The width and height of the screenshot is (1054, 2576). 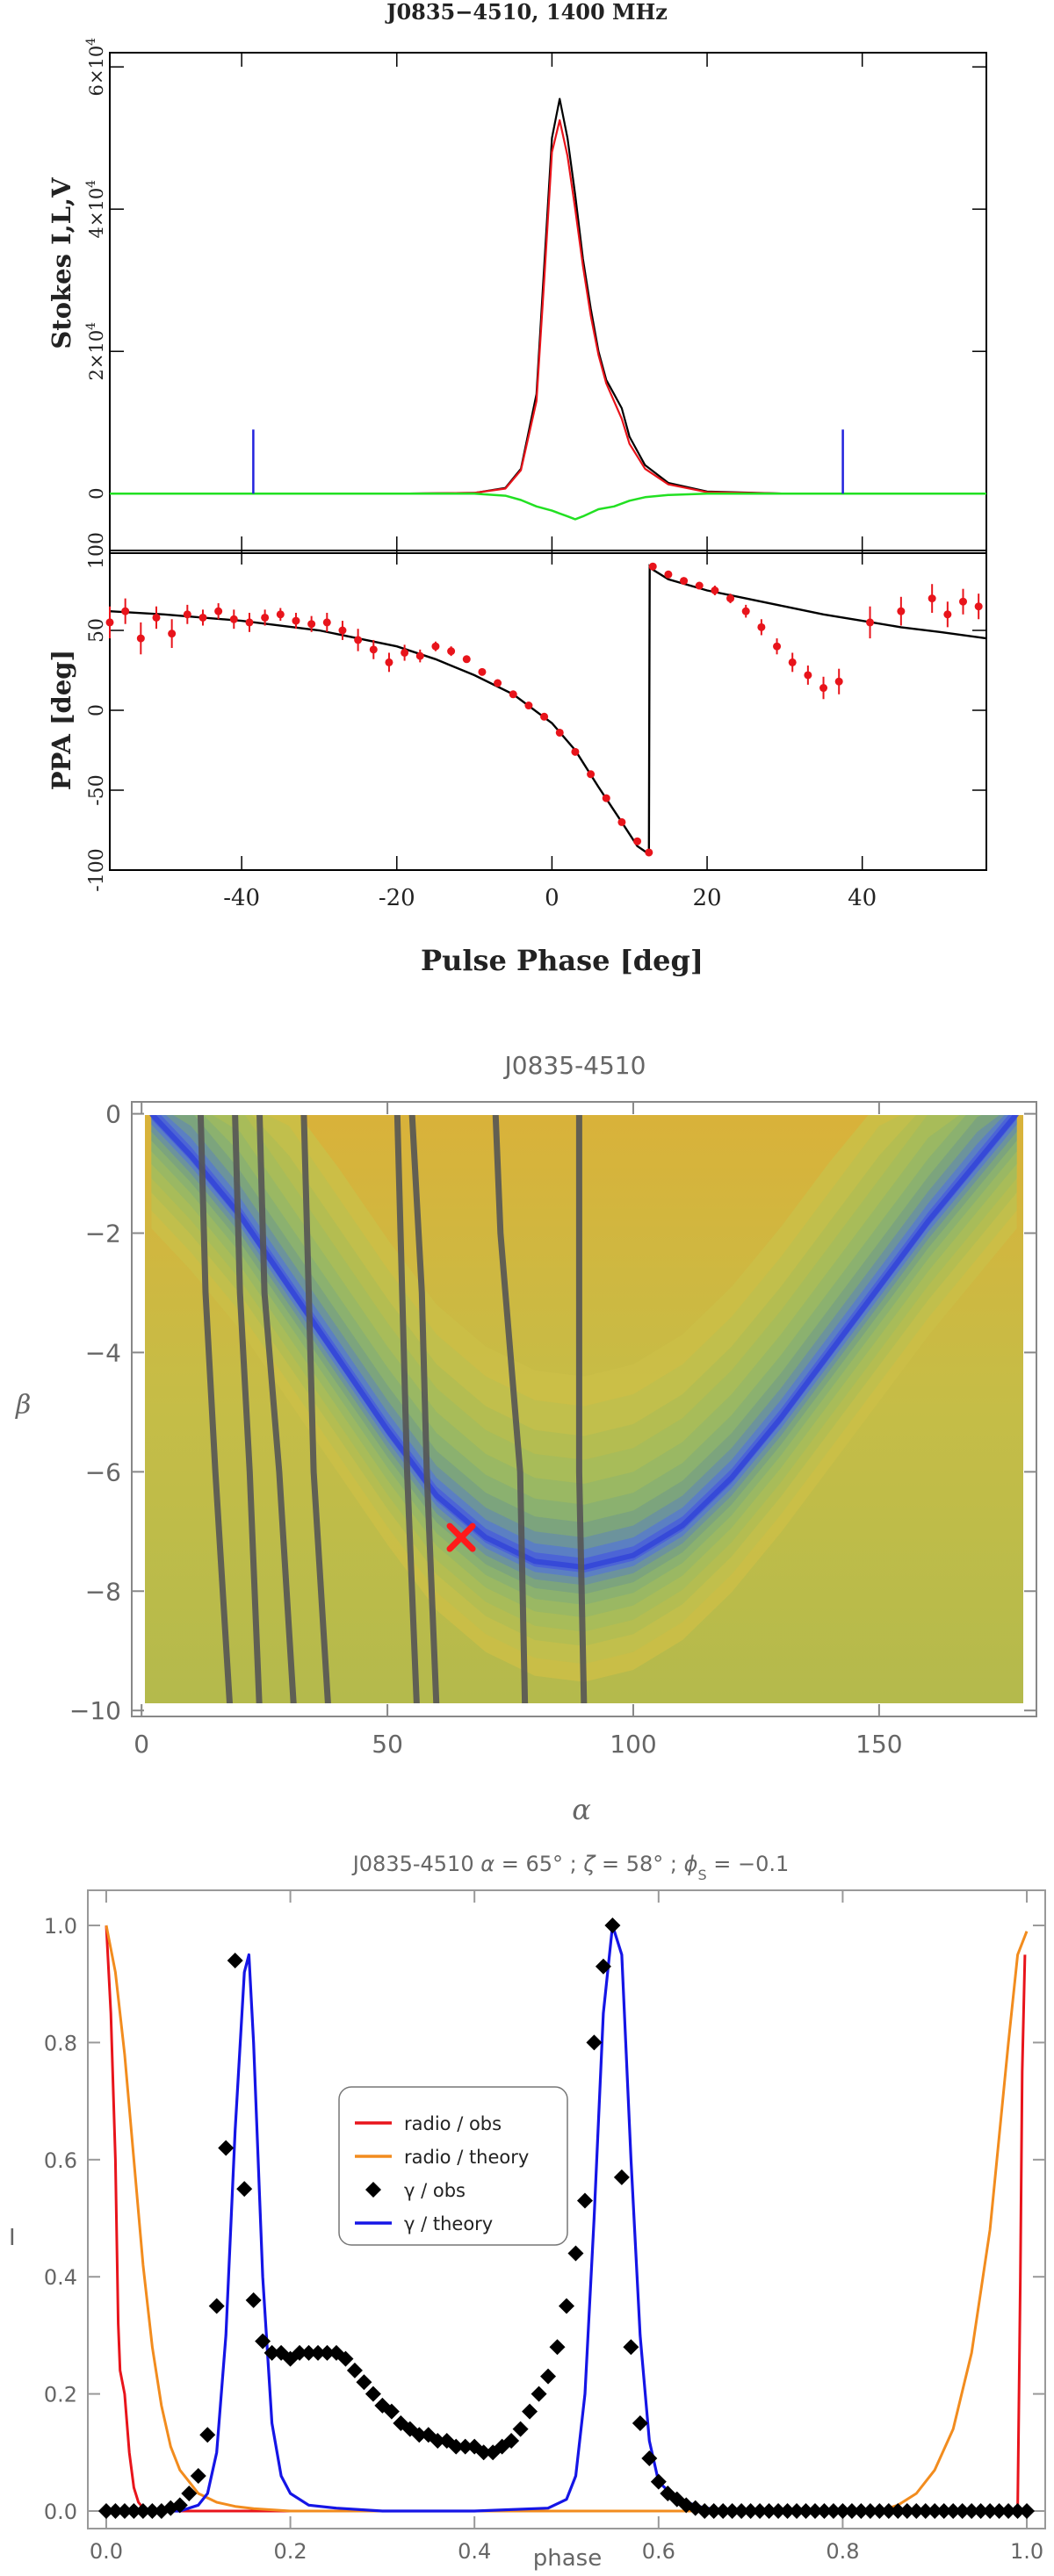 I want to click on heatmap-y-tick-label: −10, so click(x=95, y=1710).